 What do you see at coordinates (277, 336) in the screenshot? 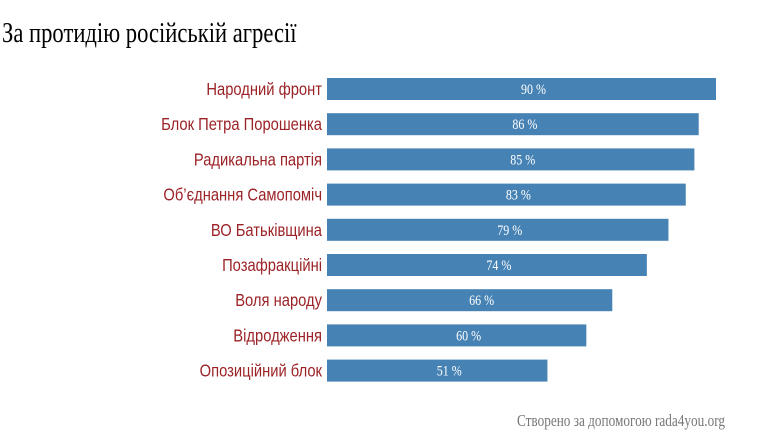
I see `category-label: Відродження` at bounding box center [277, 336].